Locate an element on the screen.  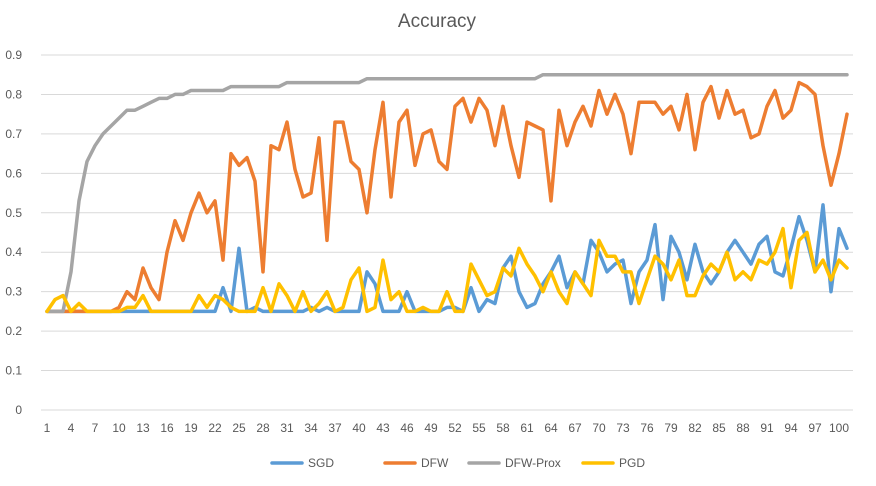
x-tick-label: 19 is located at coordinates (191, 428).